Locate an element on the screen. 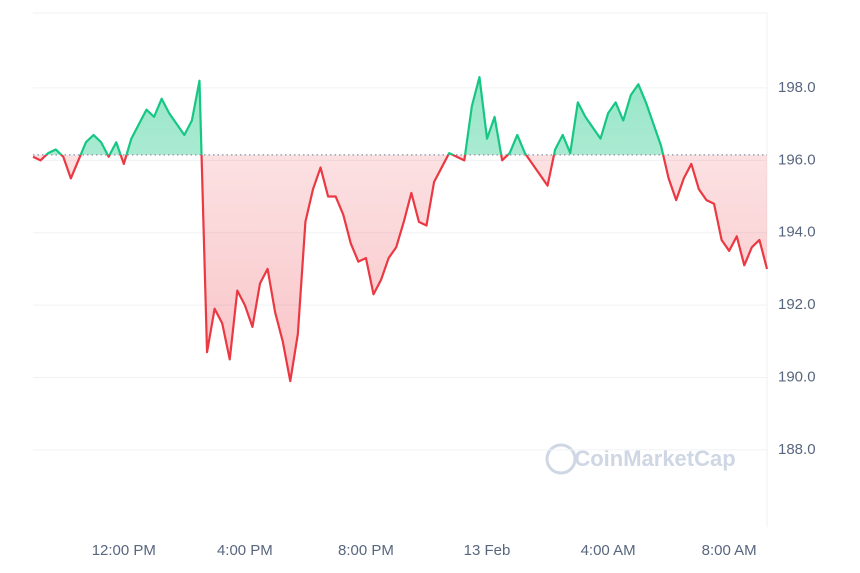  x-tick-label: 12:00 PM is located at coordinates (124, 550).